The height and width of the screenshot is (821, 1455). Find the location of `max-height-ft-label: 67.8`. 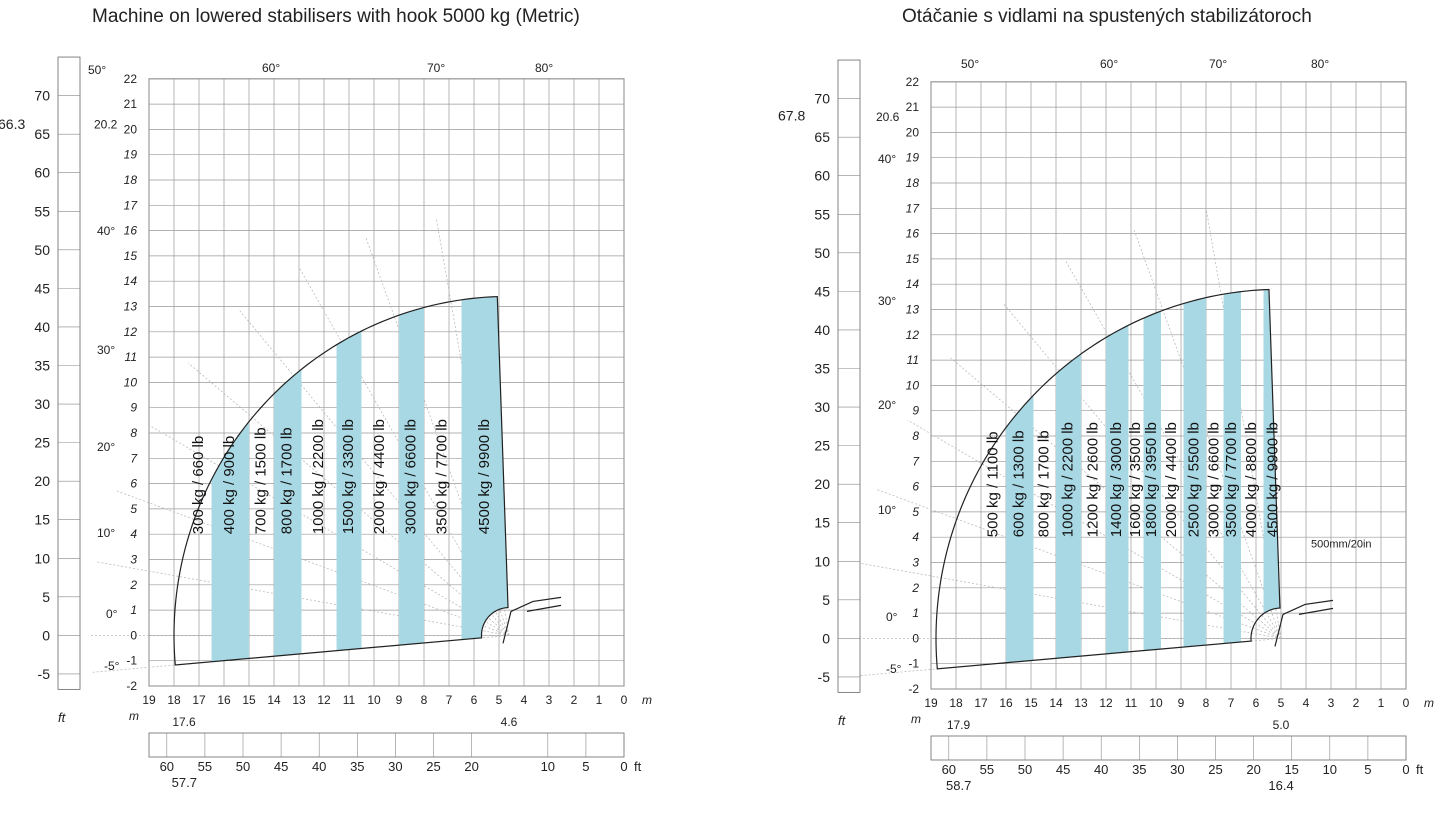

max-height-ft-label: 67.8 is located at coordinates (791, 116).